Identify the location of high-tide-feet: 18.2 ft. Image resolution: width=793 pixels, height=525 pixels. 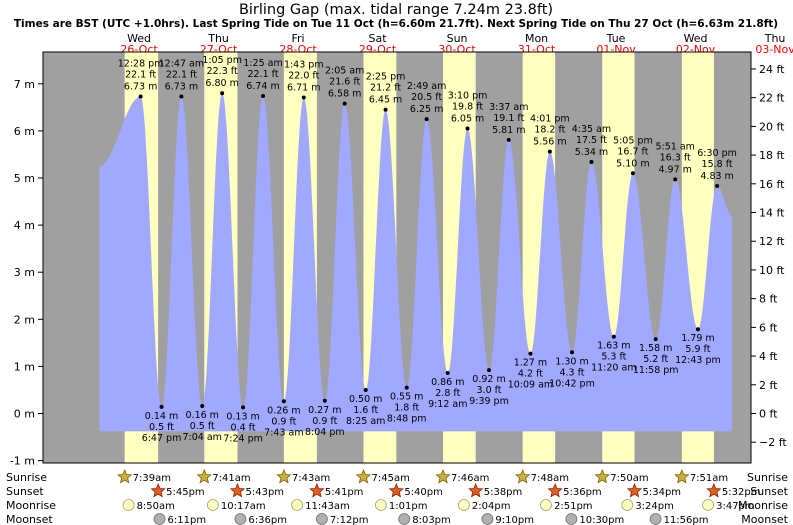
(549, 130).